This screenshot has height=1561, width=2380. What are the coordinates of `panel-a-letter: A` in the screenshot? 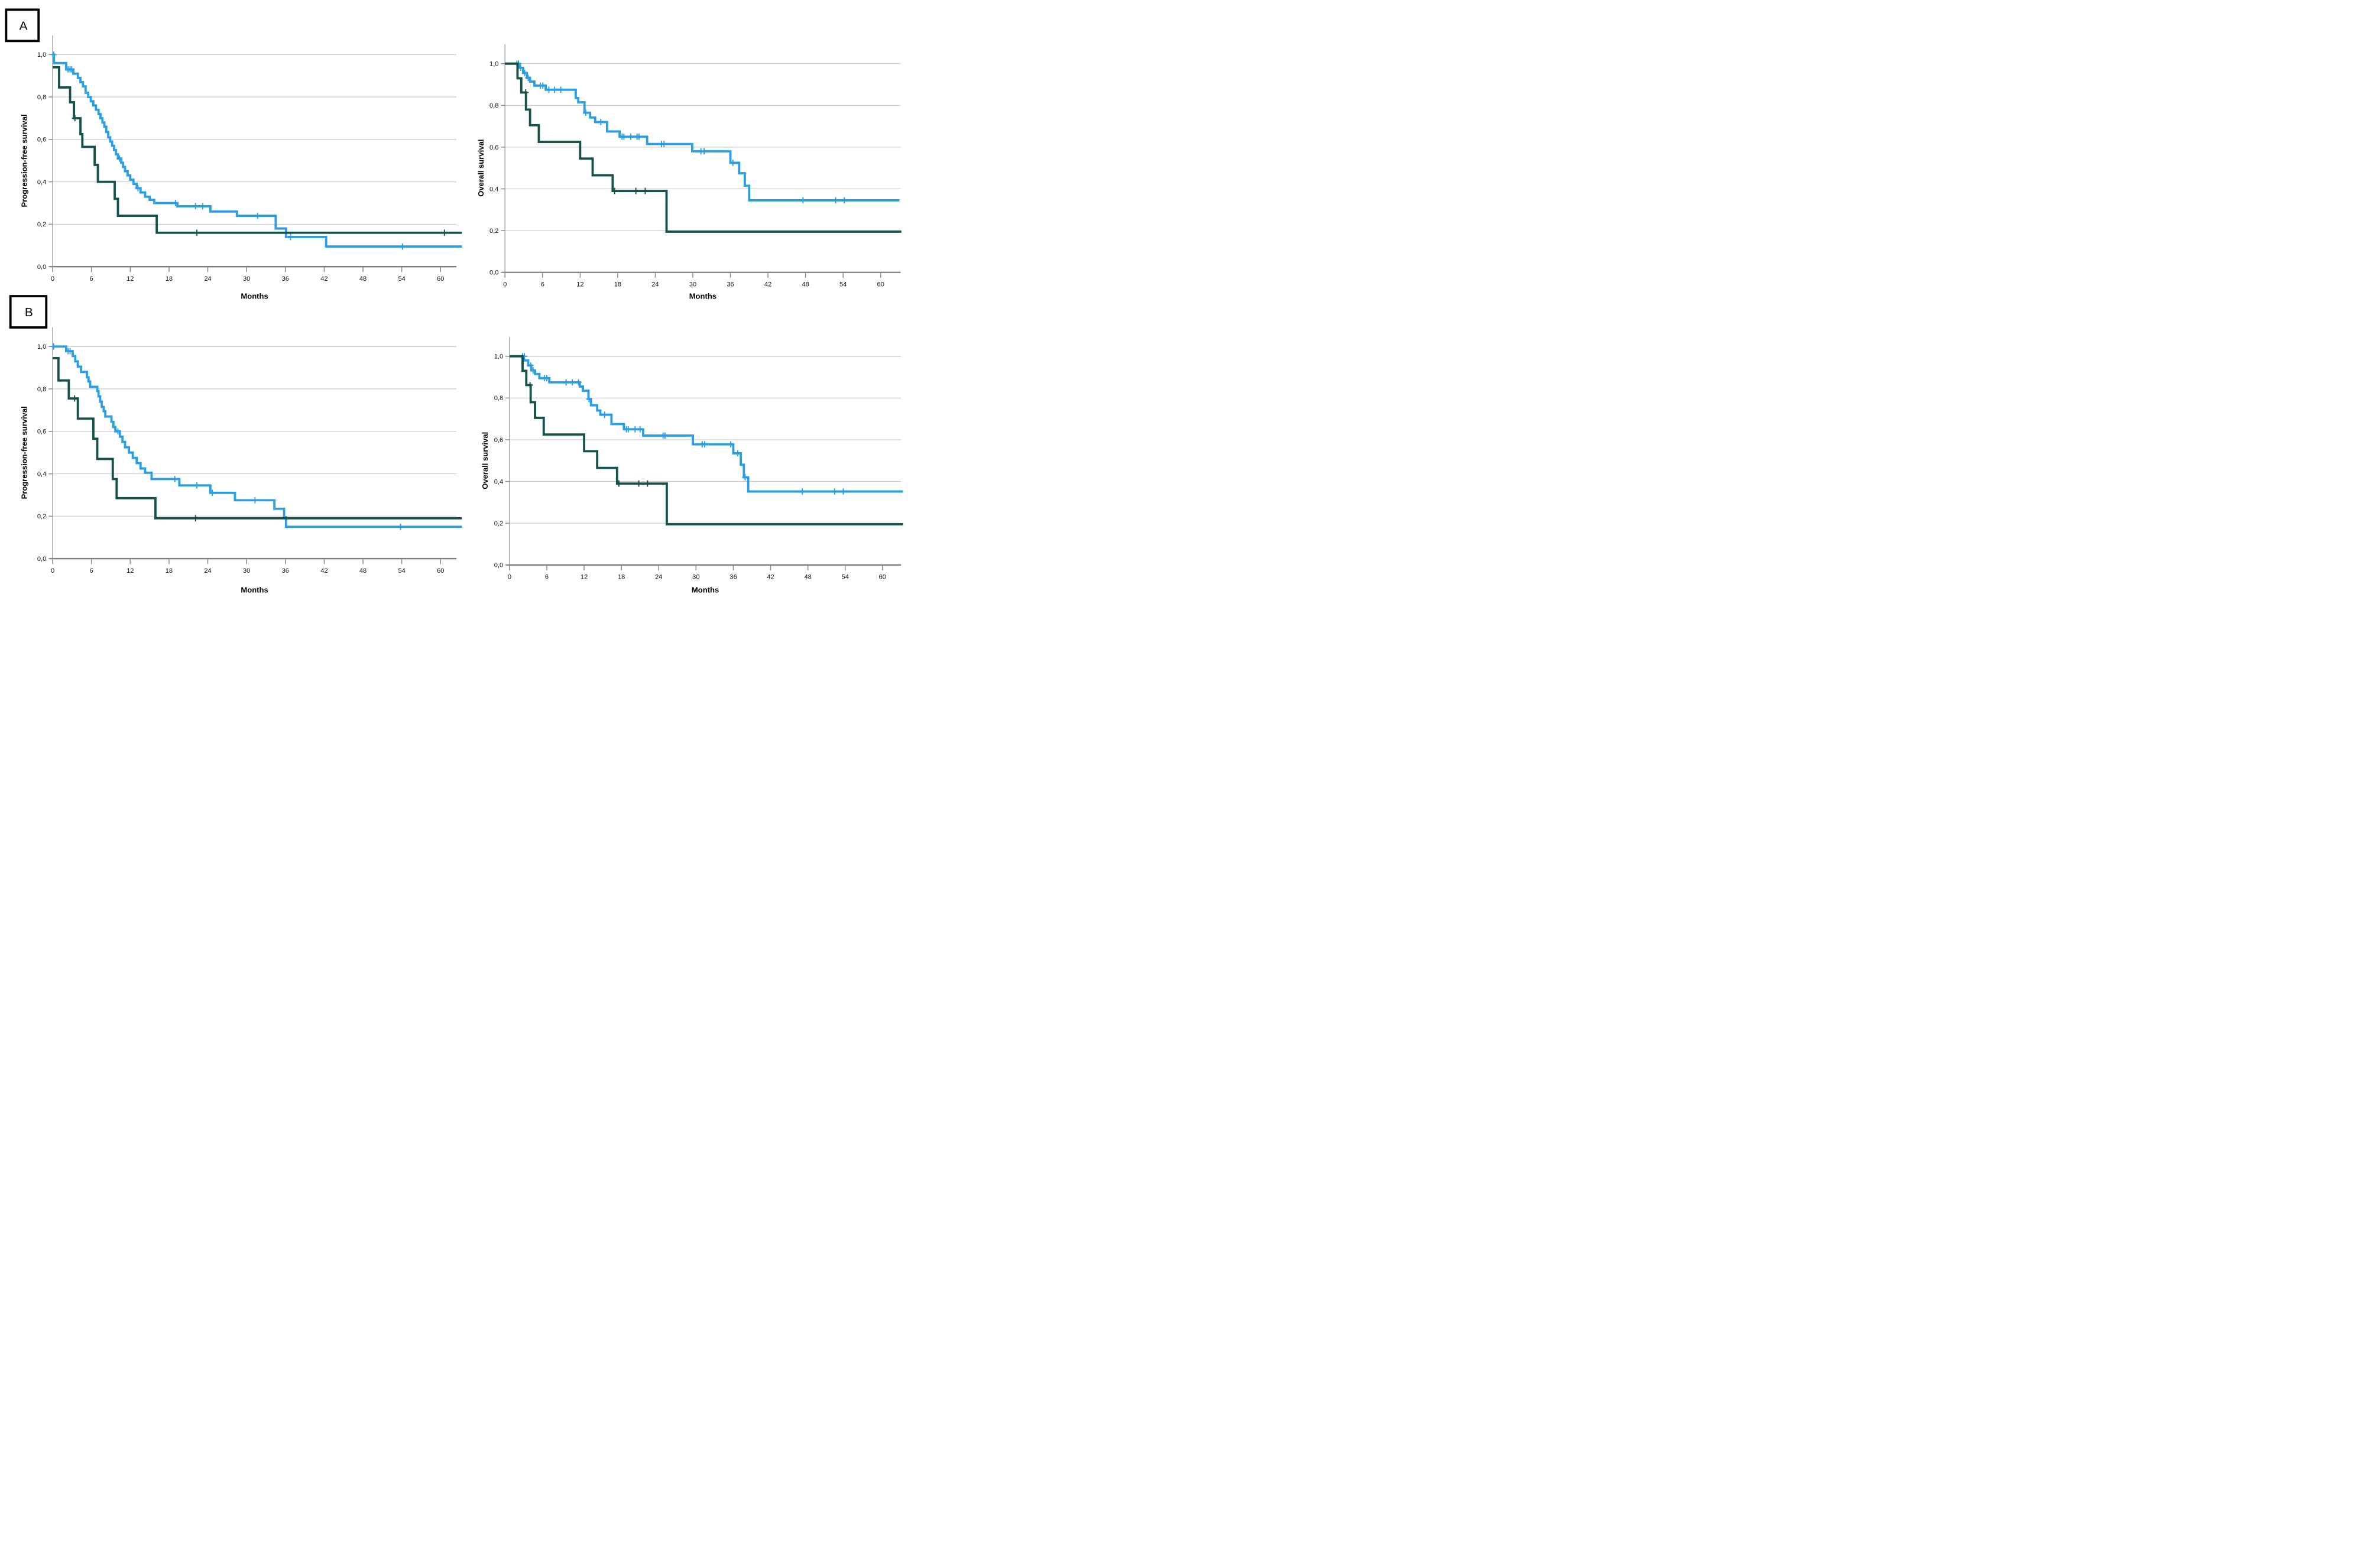 It's located at (24, 27).